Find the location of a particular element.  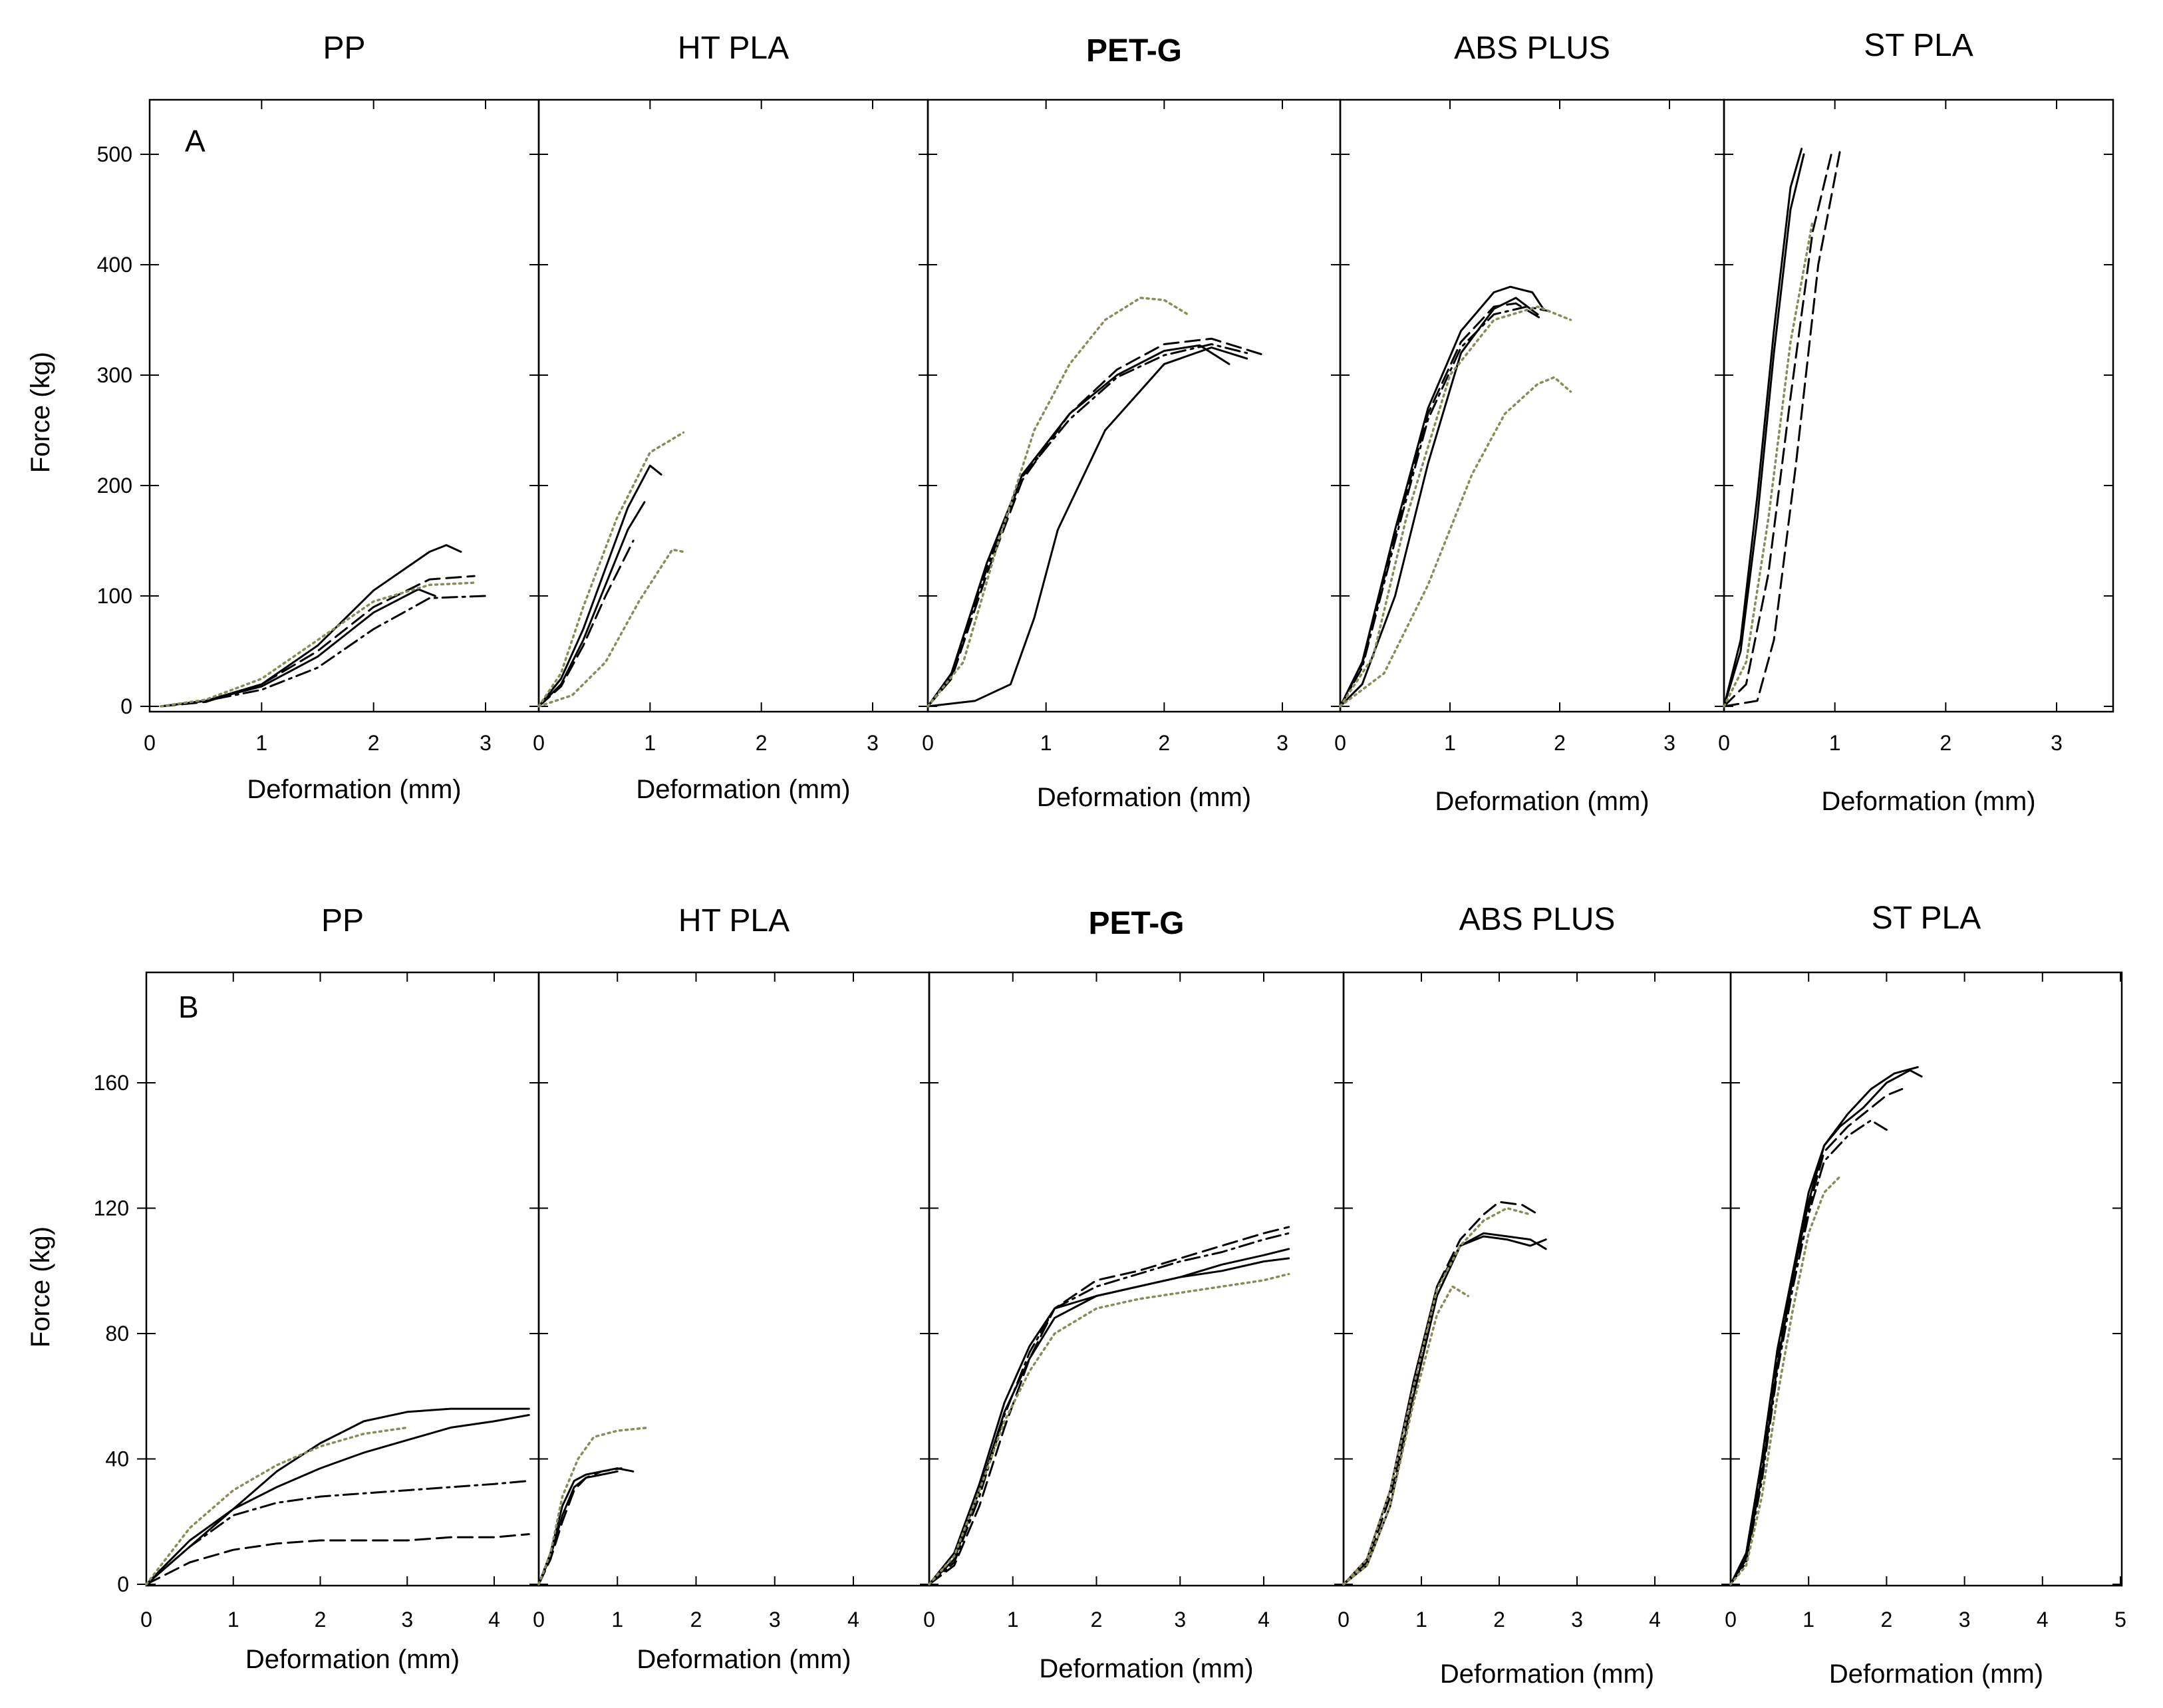

panel-title: ST PLA is located at coordinates (1926, 918).